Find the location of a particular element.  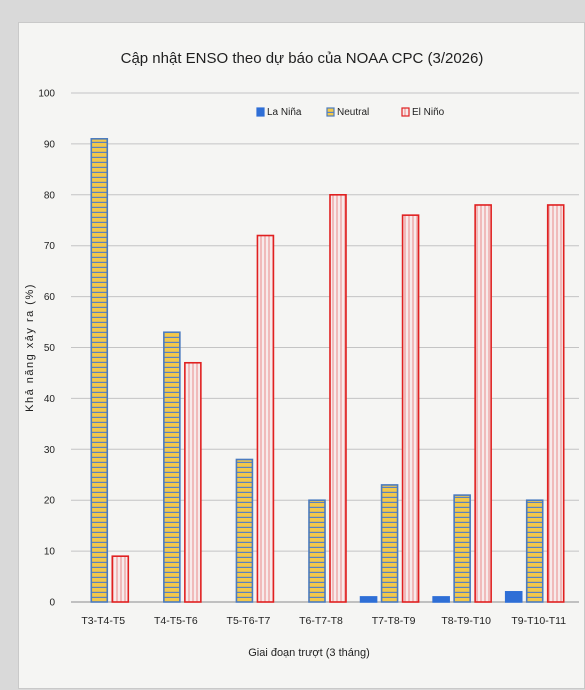

y-tick-label: 90 is located at coordinates (50, 144).